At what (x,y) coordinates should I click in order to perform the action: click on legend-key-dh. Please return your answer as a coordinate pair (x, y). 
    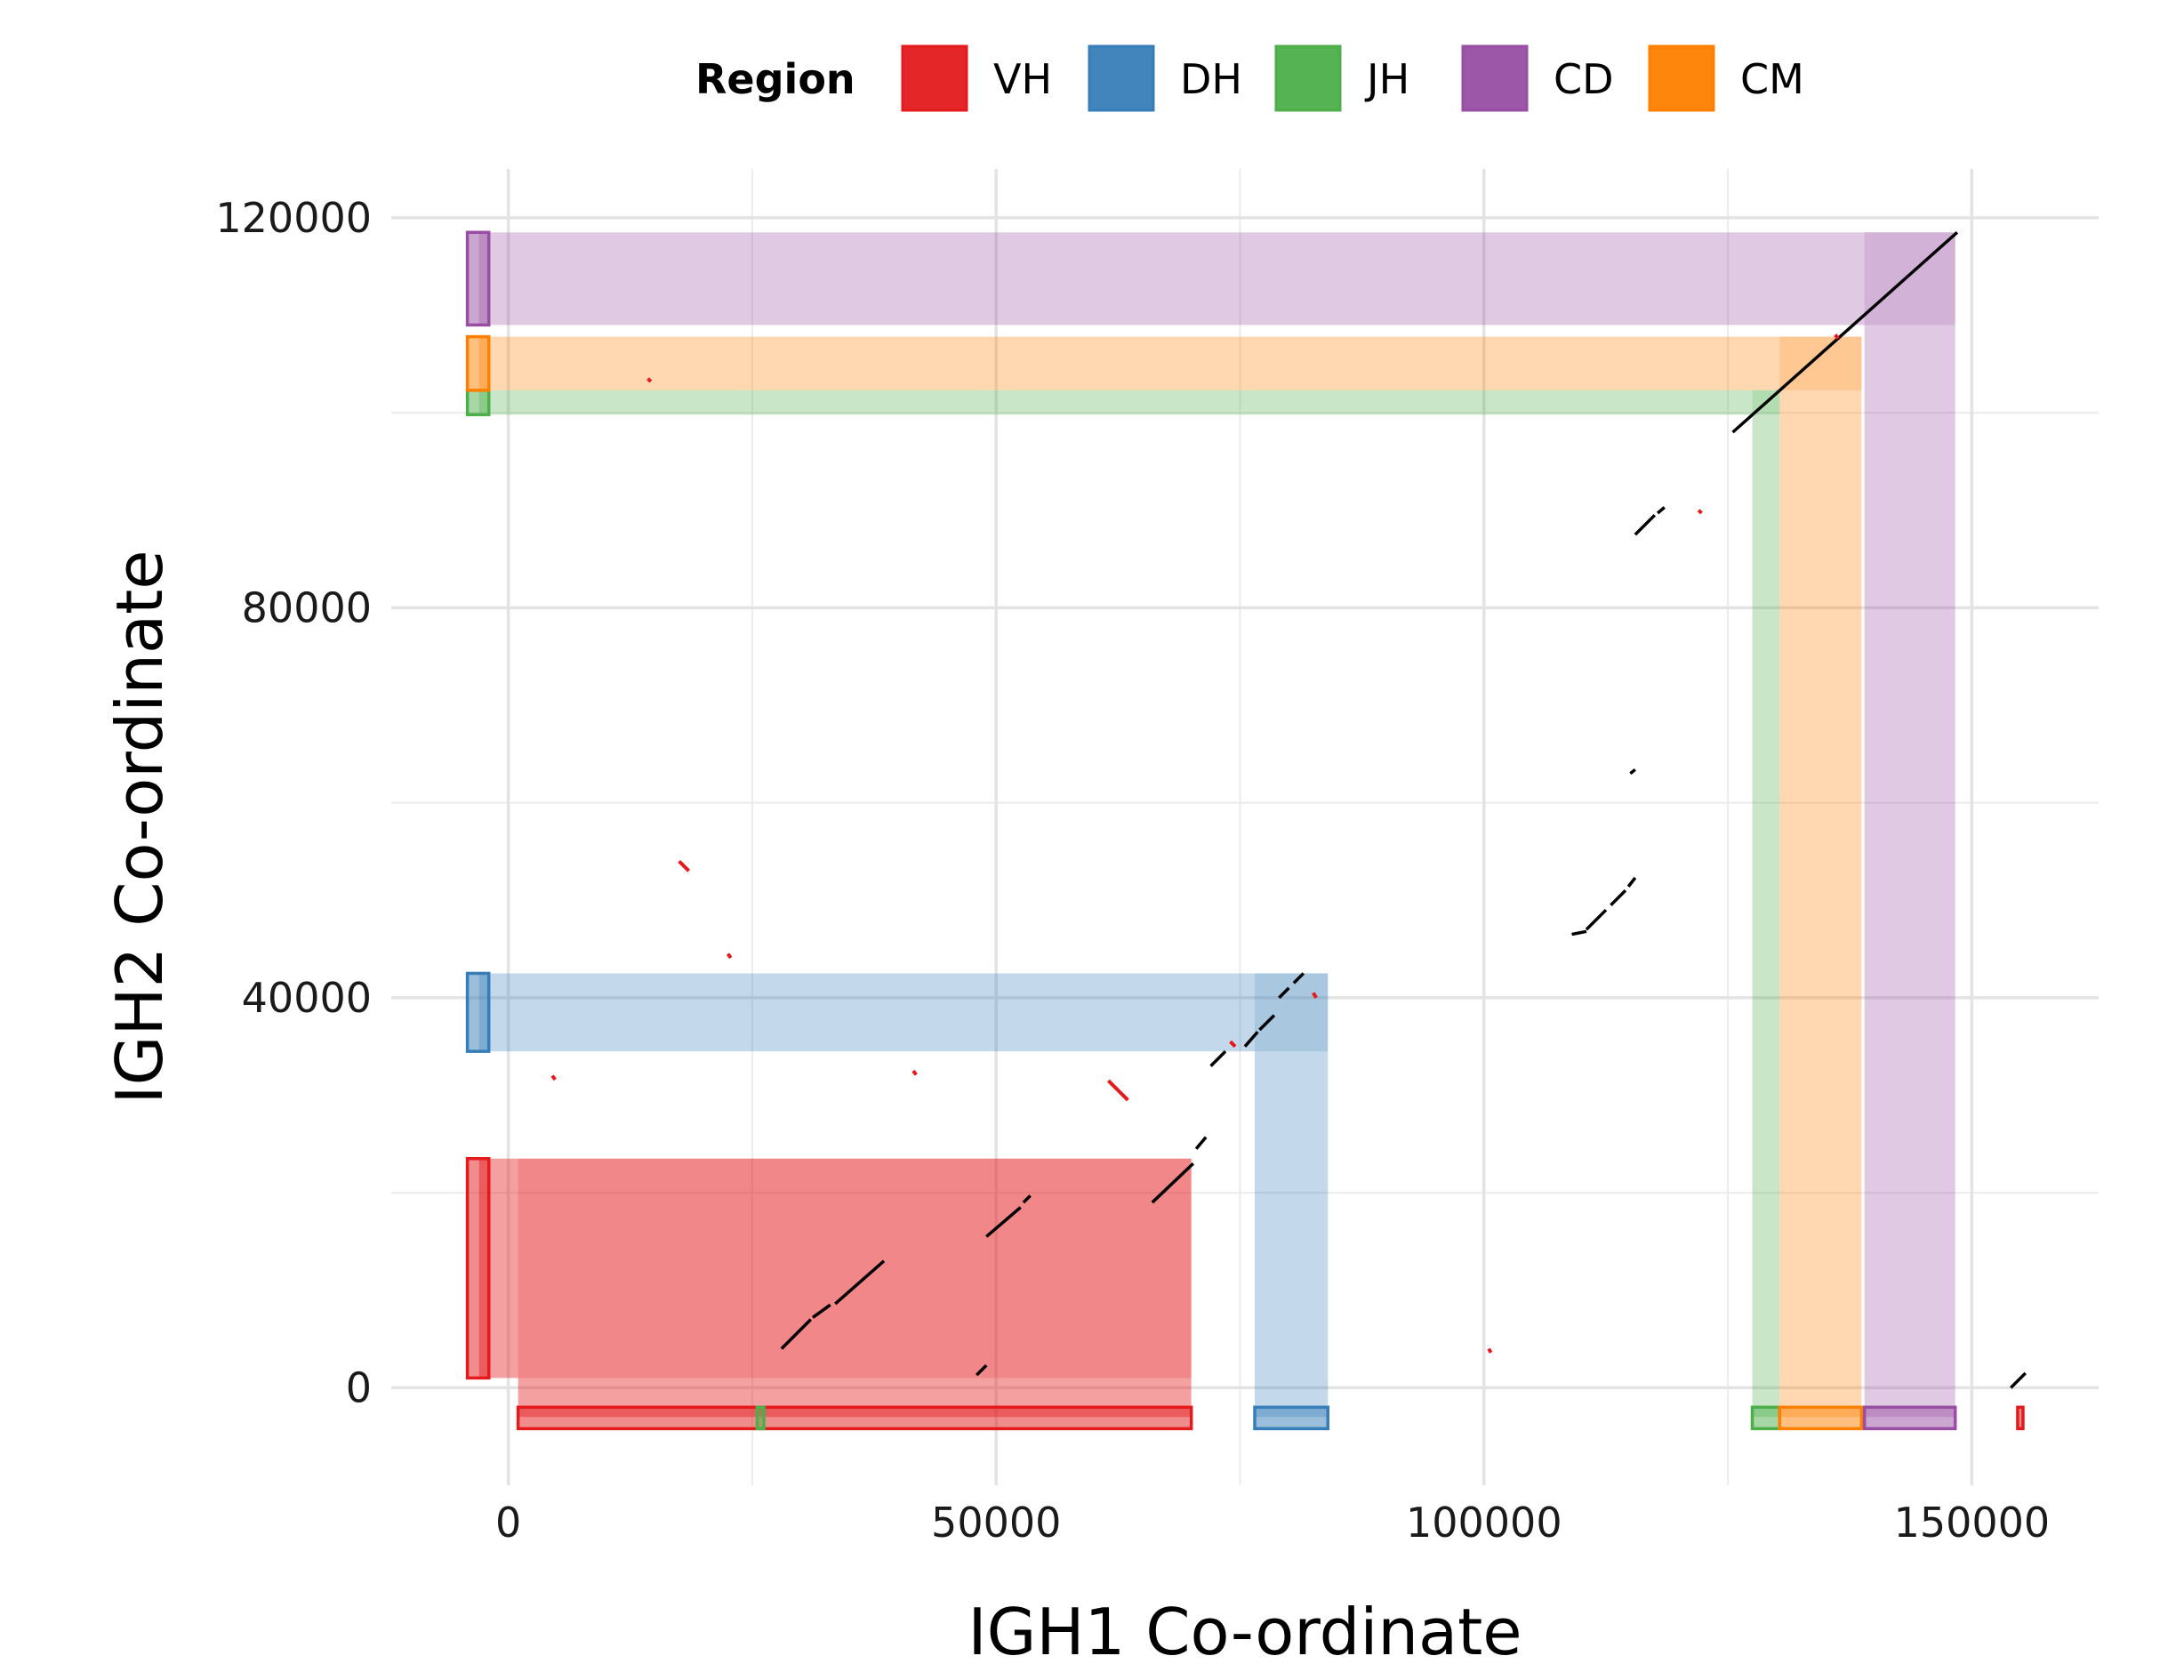
    Looking at the image, I should click on (1121, 78).